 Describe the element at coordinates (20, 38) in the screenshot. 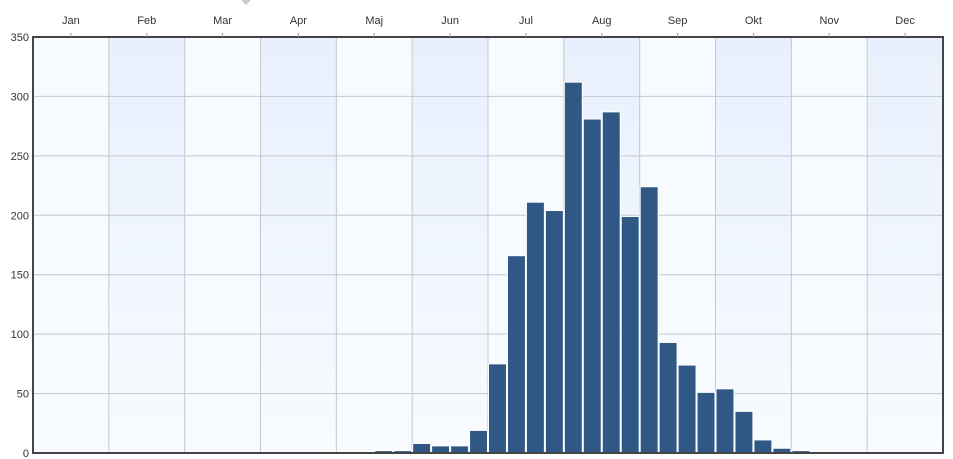

I see `y-tick-label: 350` at that location.